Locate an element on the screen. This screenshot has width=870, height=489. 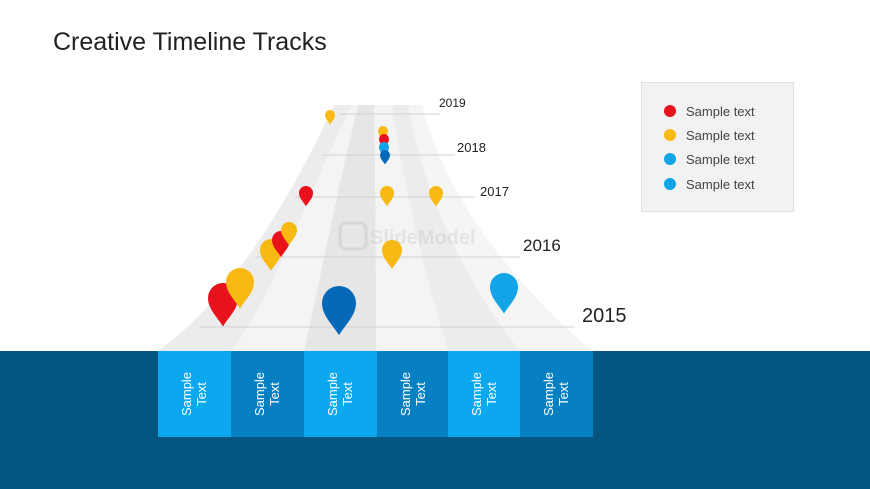
sample-text-box-1: Sample Text is located at coordinates (194, 394).